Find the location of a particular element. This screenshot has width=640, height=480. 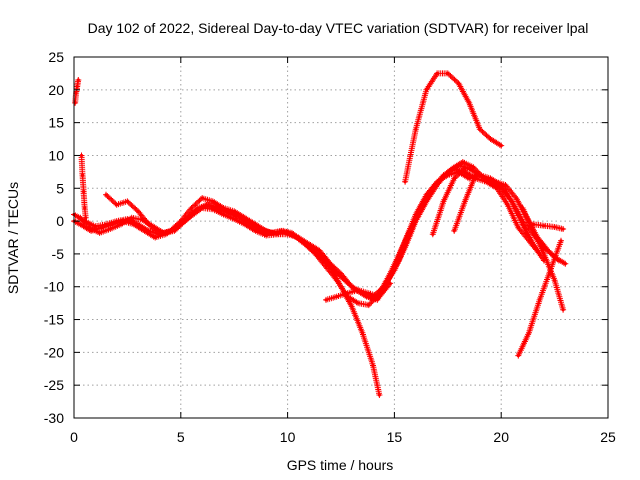

y-tick-label: 25 is located at coordinates (56, 57).